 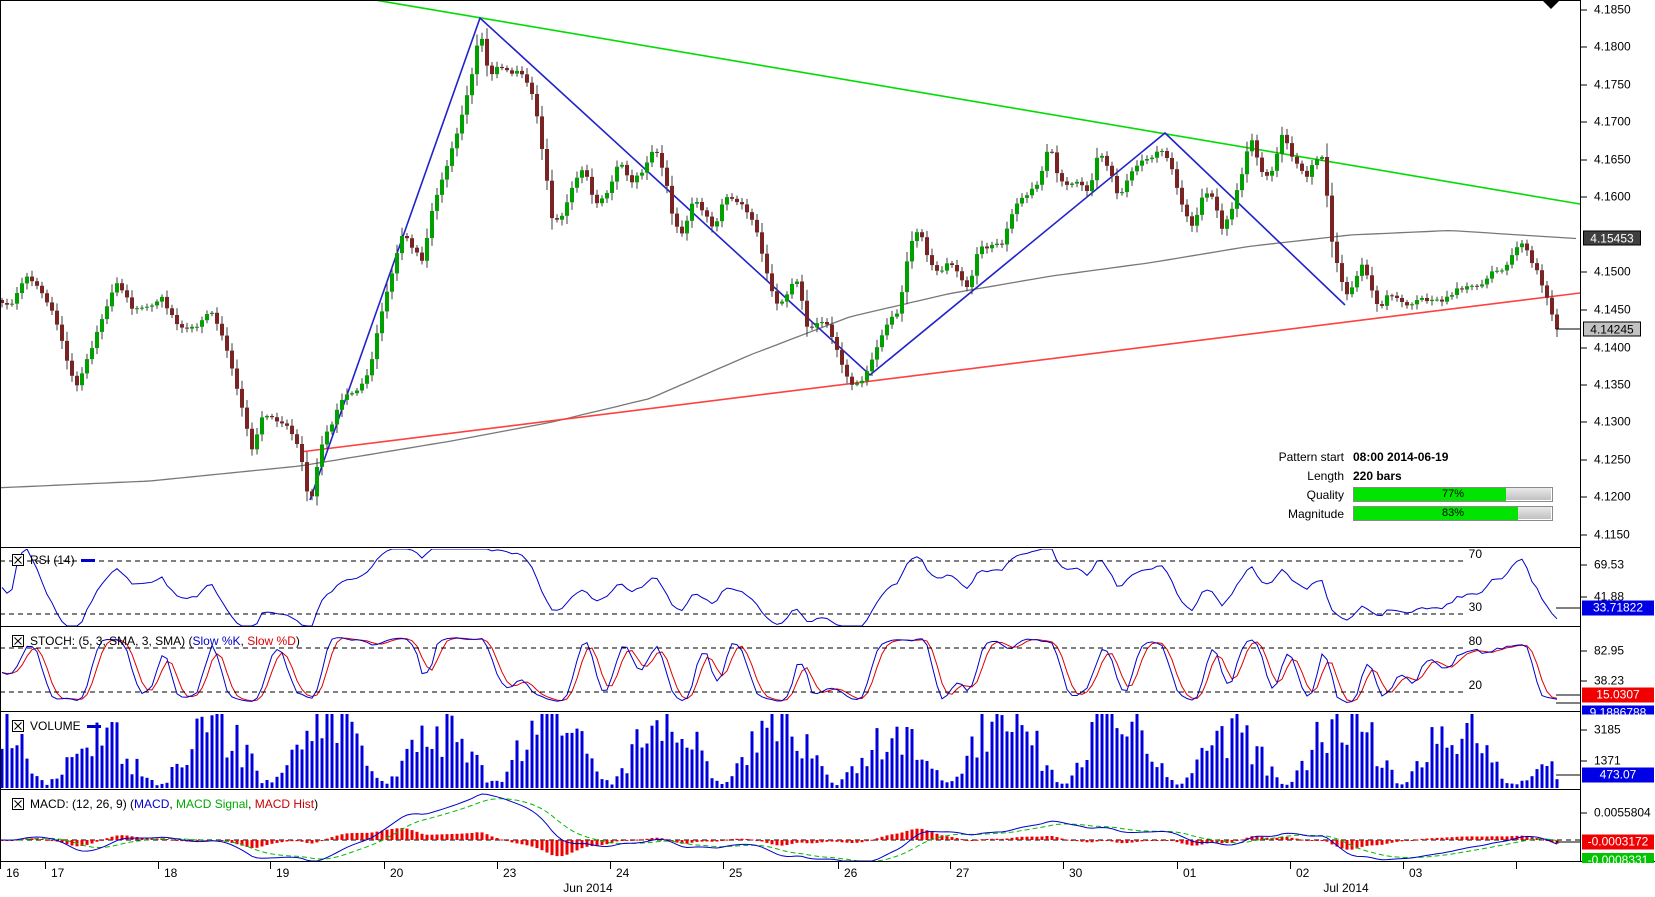 I want to click on price-axis-tick: 4.1250, so click(x=1612, y=459).